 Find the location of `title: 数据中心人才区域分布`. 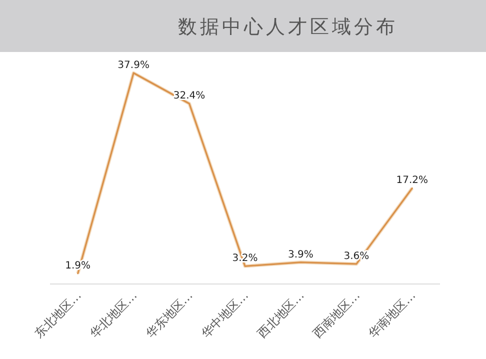

title: 数据中心人才区域分布 is located at coordinates (288, 27).